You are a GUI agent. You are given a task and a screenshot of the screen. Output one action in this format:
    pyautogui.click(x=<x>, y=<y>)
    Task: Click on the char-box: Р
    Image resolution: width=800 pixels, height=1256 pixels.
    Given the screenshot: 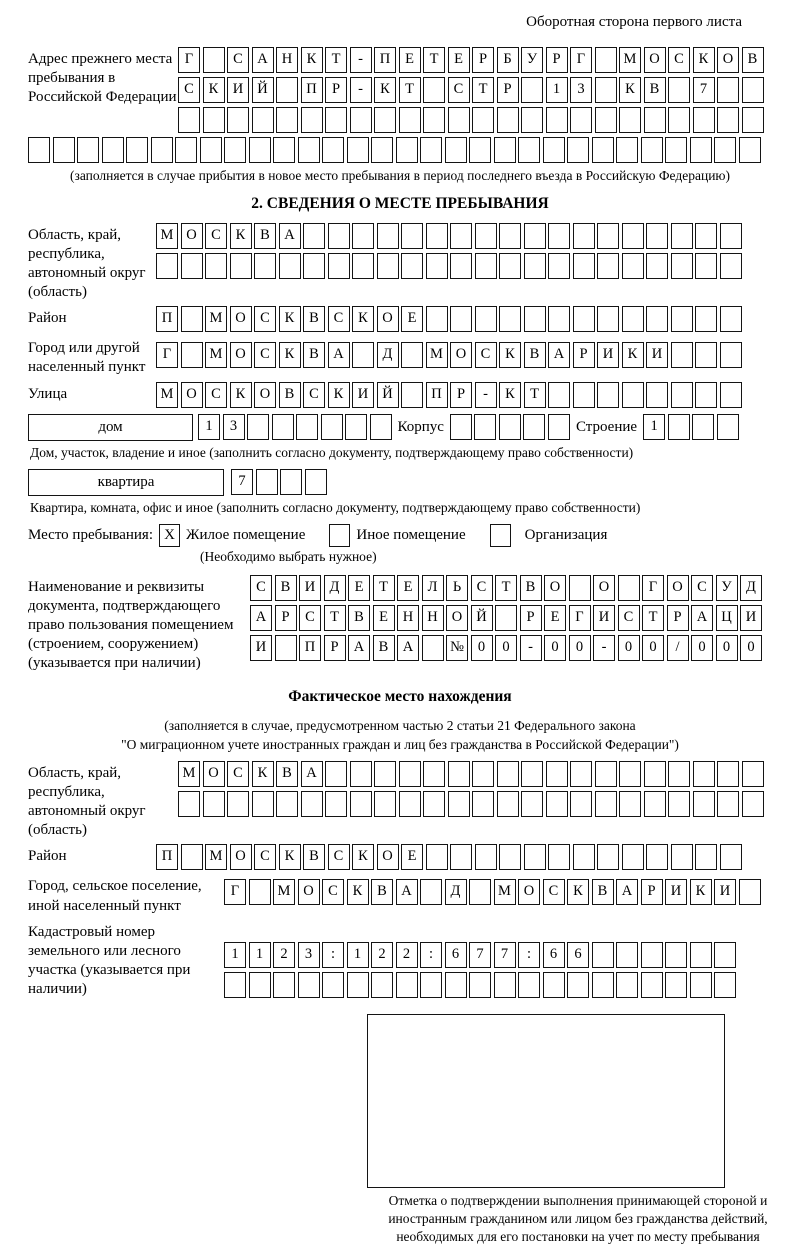 What is the action you would take?
    pyautogui.click(x=336, y=90)
    